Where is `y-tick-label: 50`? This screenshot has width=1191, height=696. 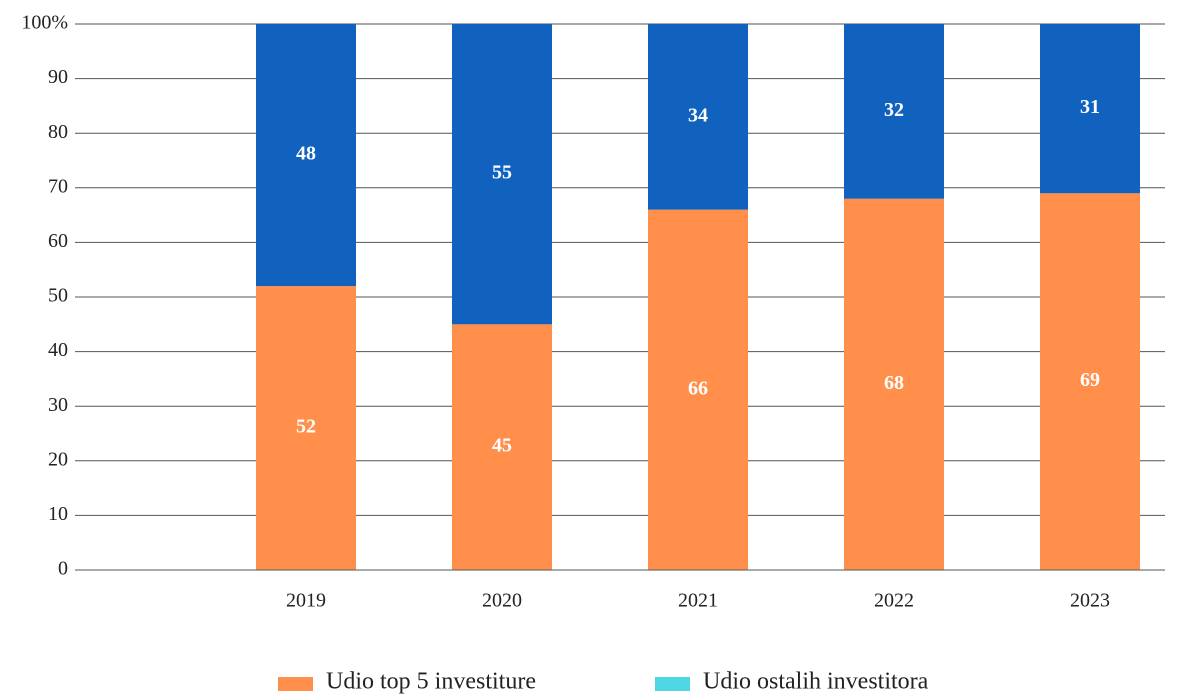
y-tick-label: 50 is located at coordinates (58, 296).